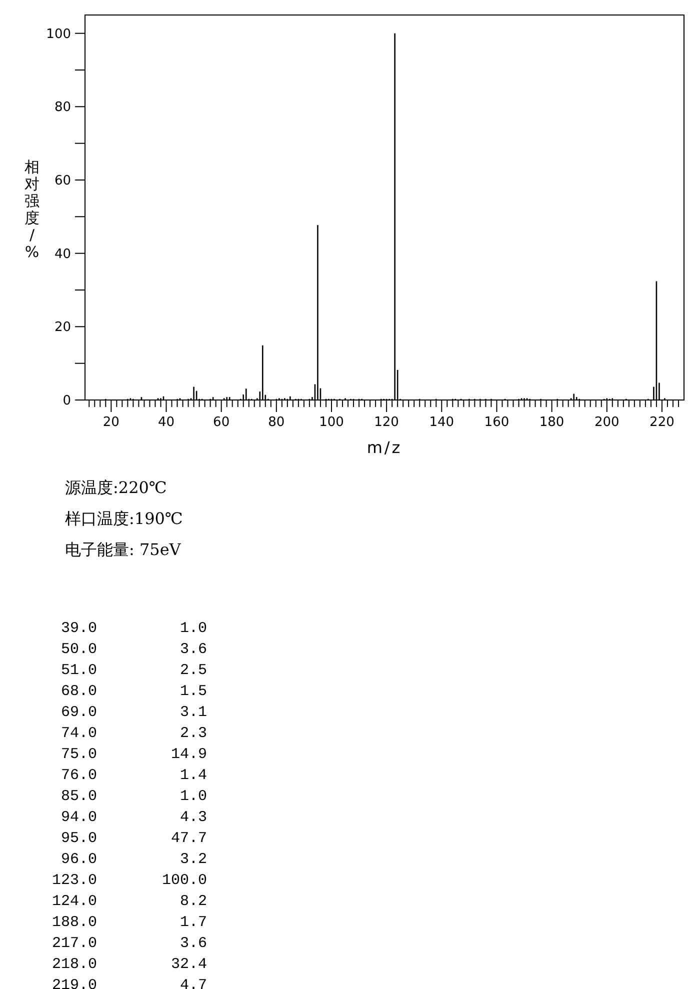  What do you see at coordinates (78, 817) in the screenshot?
I see `text: 94.0` at bounding box center [78, 817].